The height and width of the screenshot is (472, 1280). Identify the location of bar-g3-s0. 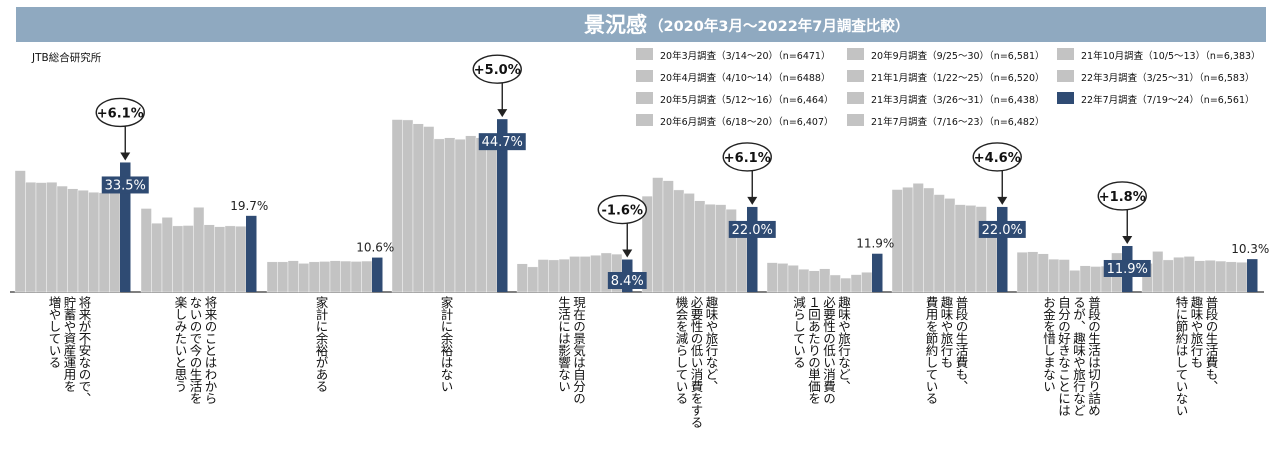
(397, 206).